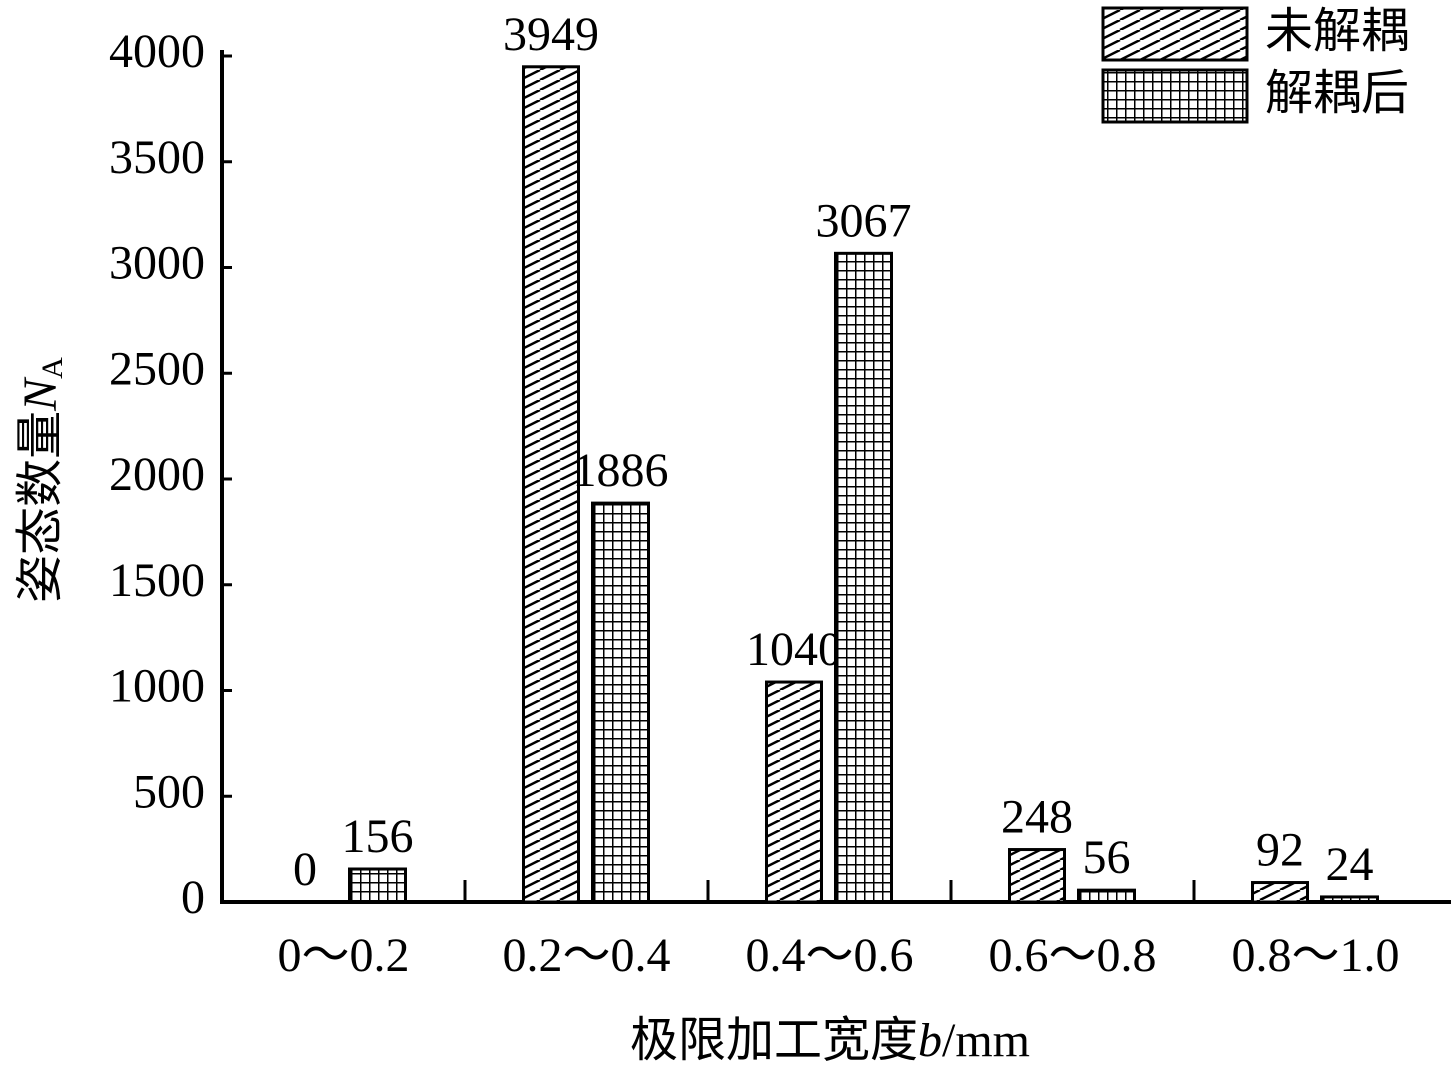 The height and width of the screenshot is (1076, 1451). Describe the element at coordinates (1037, 817) in the screenshot. I see `data-label: 248` at that location.